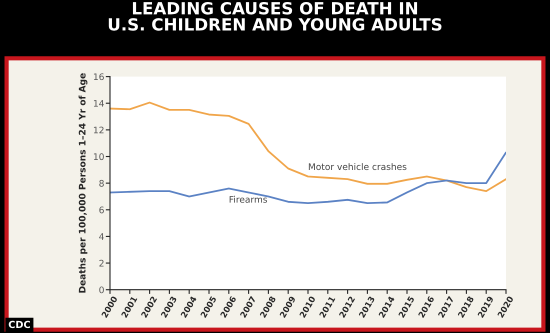 The width and height of the screenshot is (550, 333). I want to click on y-tick-label: 16, so click(99, 76).